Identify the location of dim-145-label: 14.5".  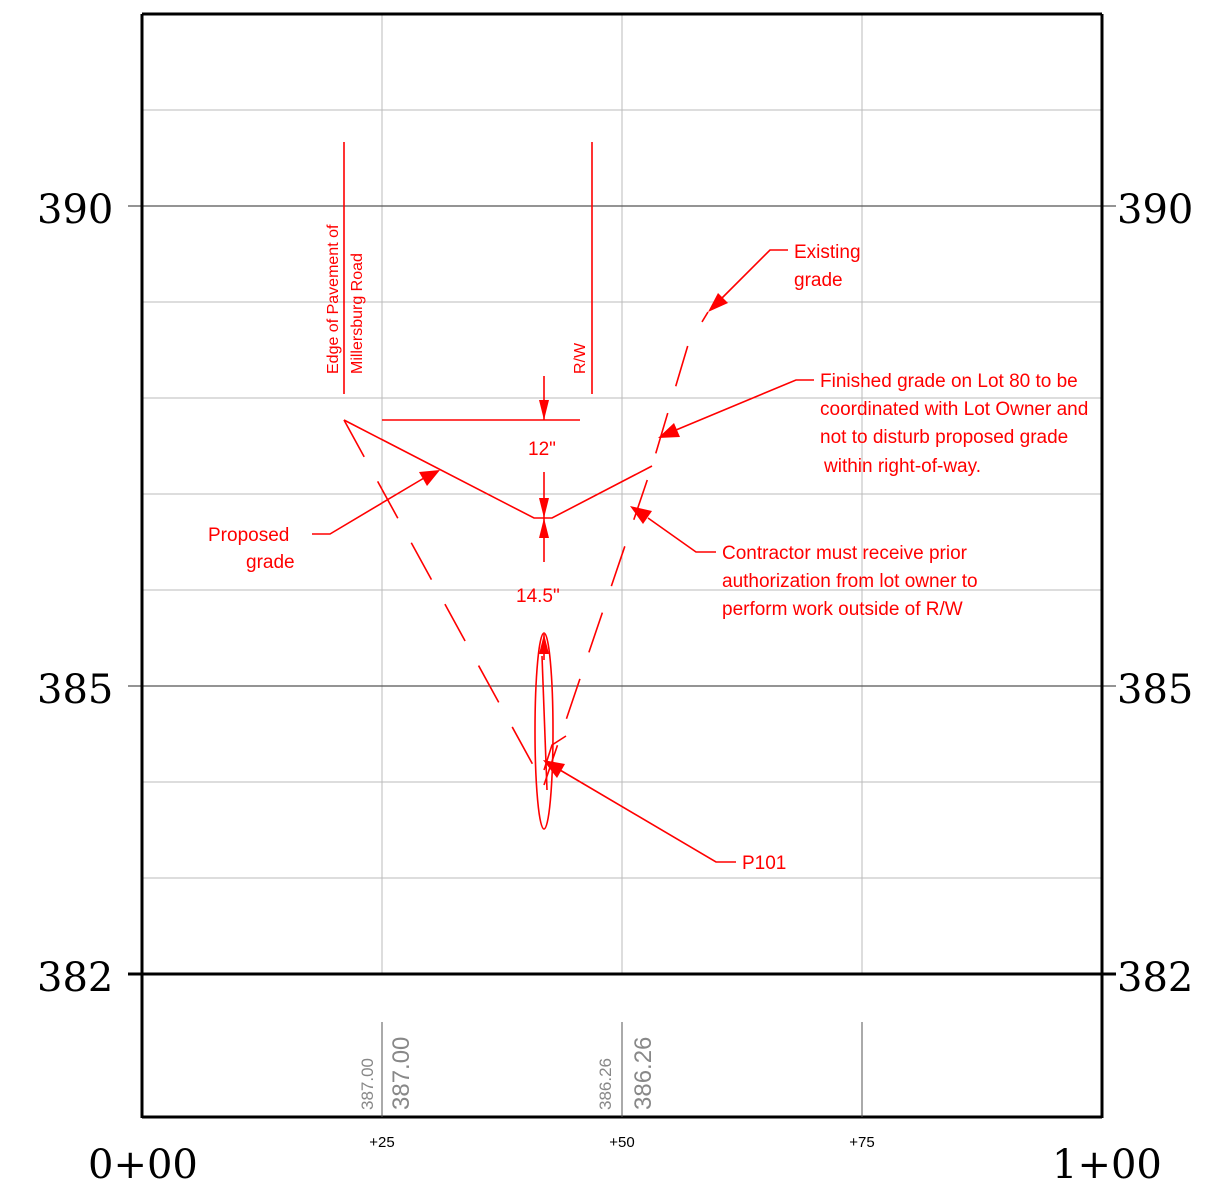
(538, 596).